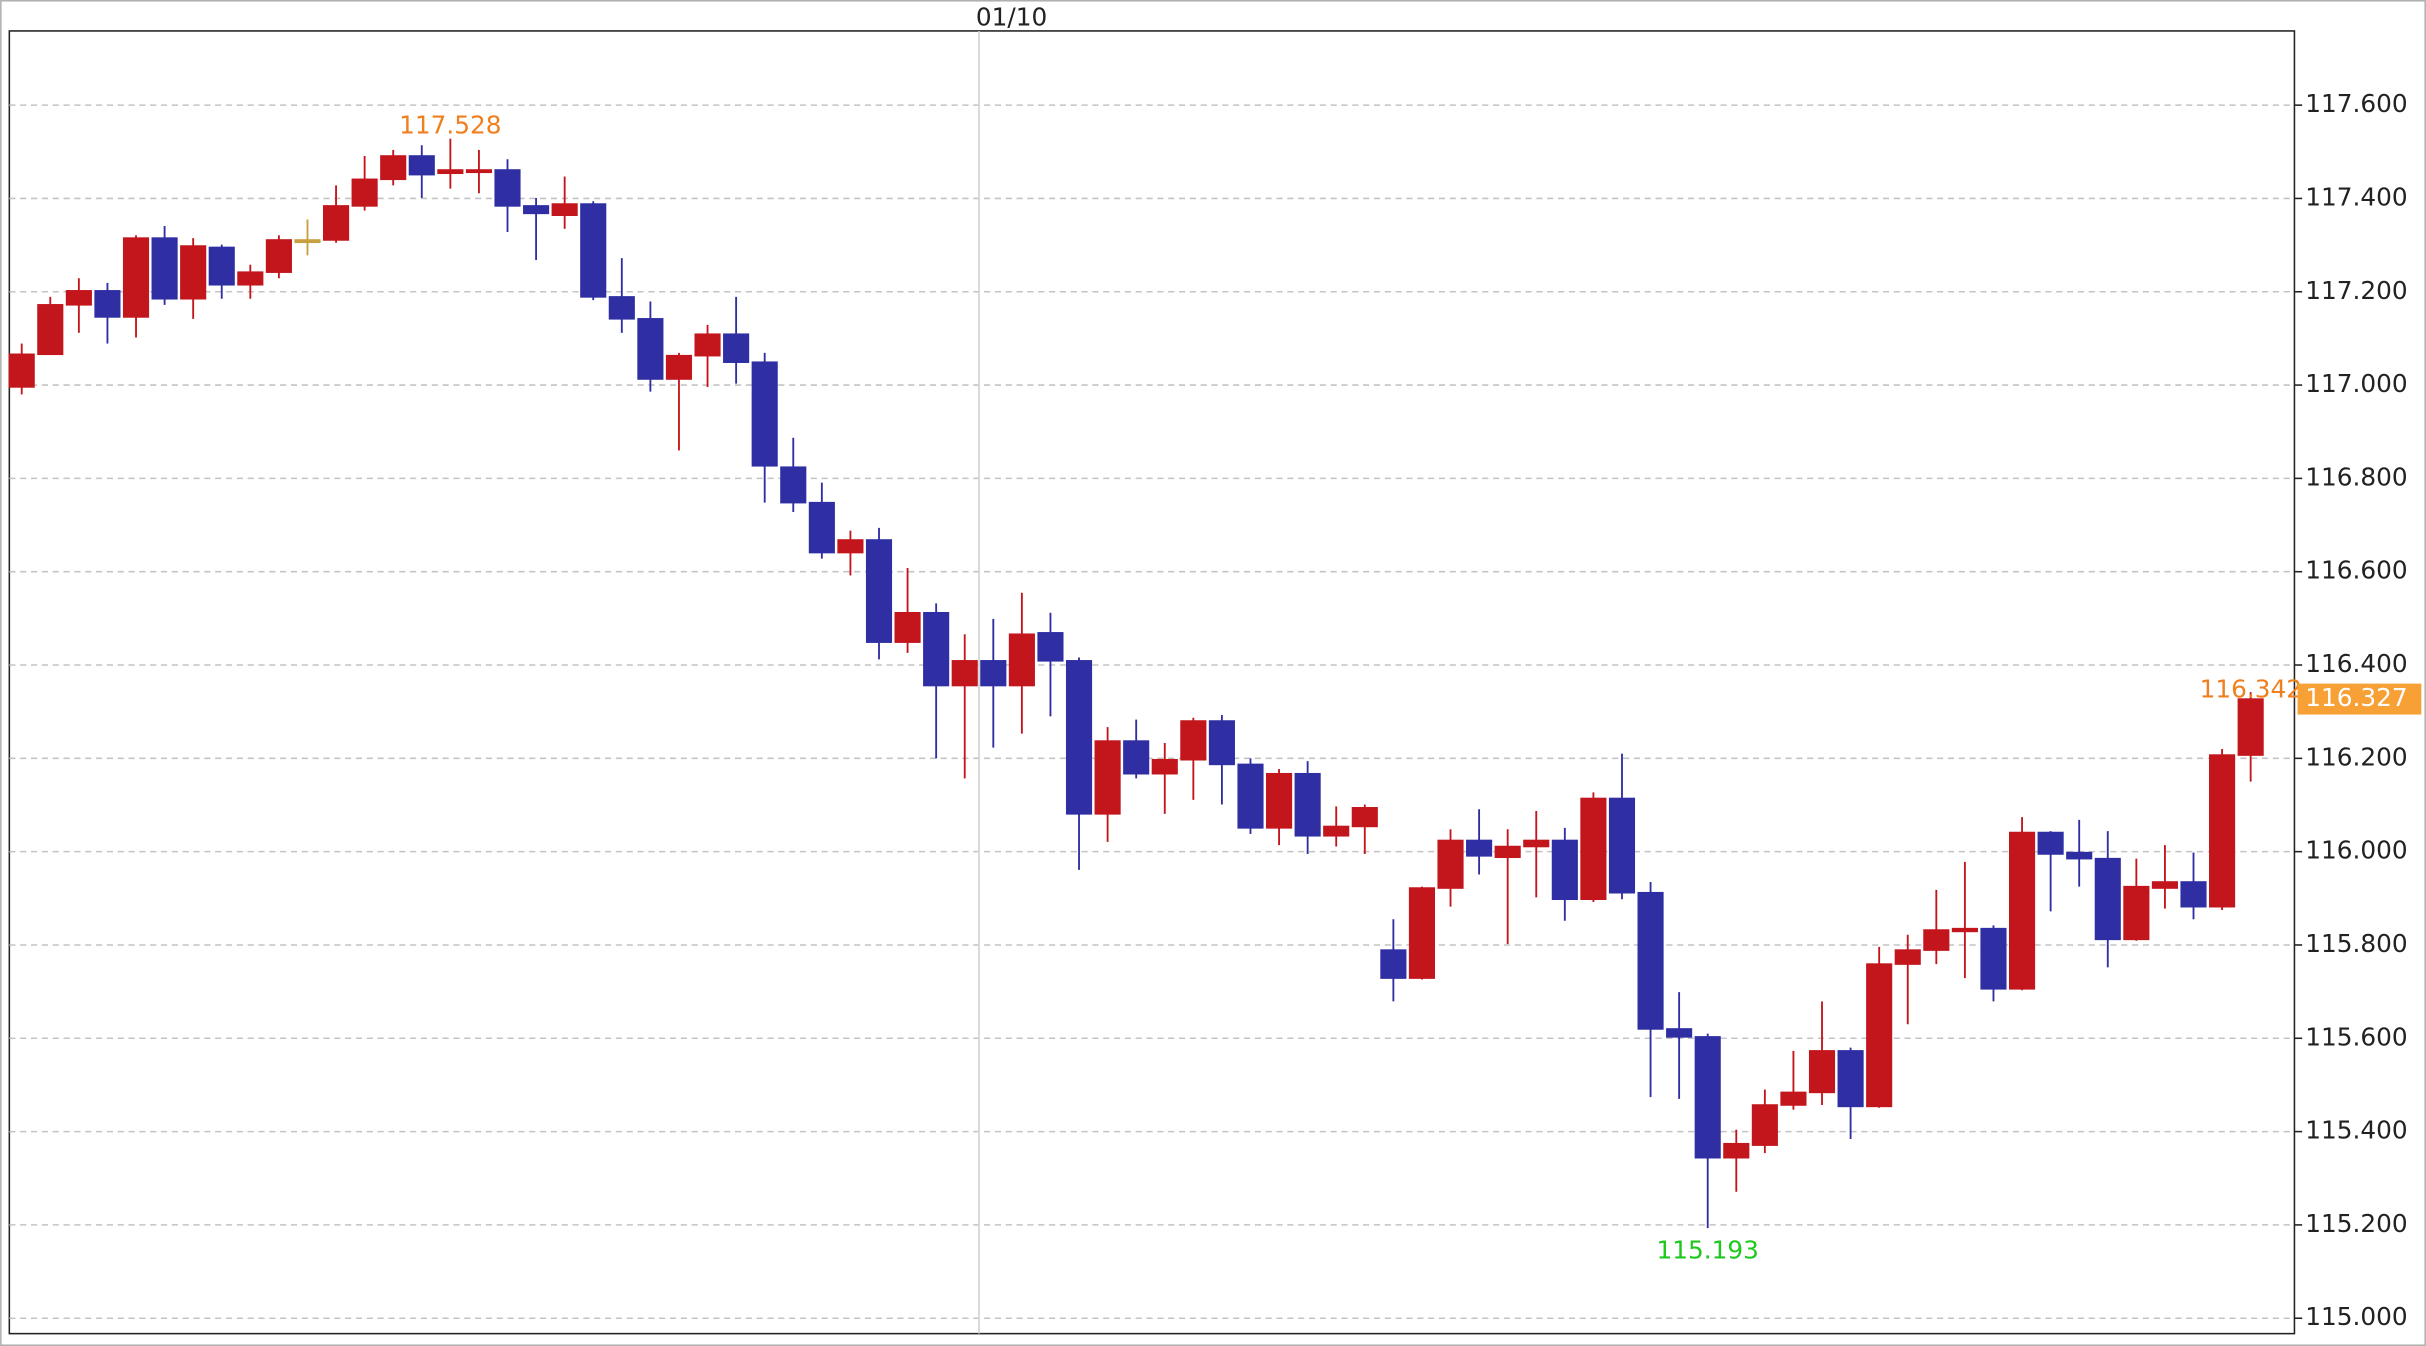  I want to click on y-tick-label: 117.600, so click(2356, 103).